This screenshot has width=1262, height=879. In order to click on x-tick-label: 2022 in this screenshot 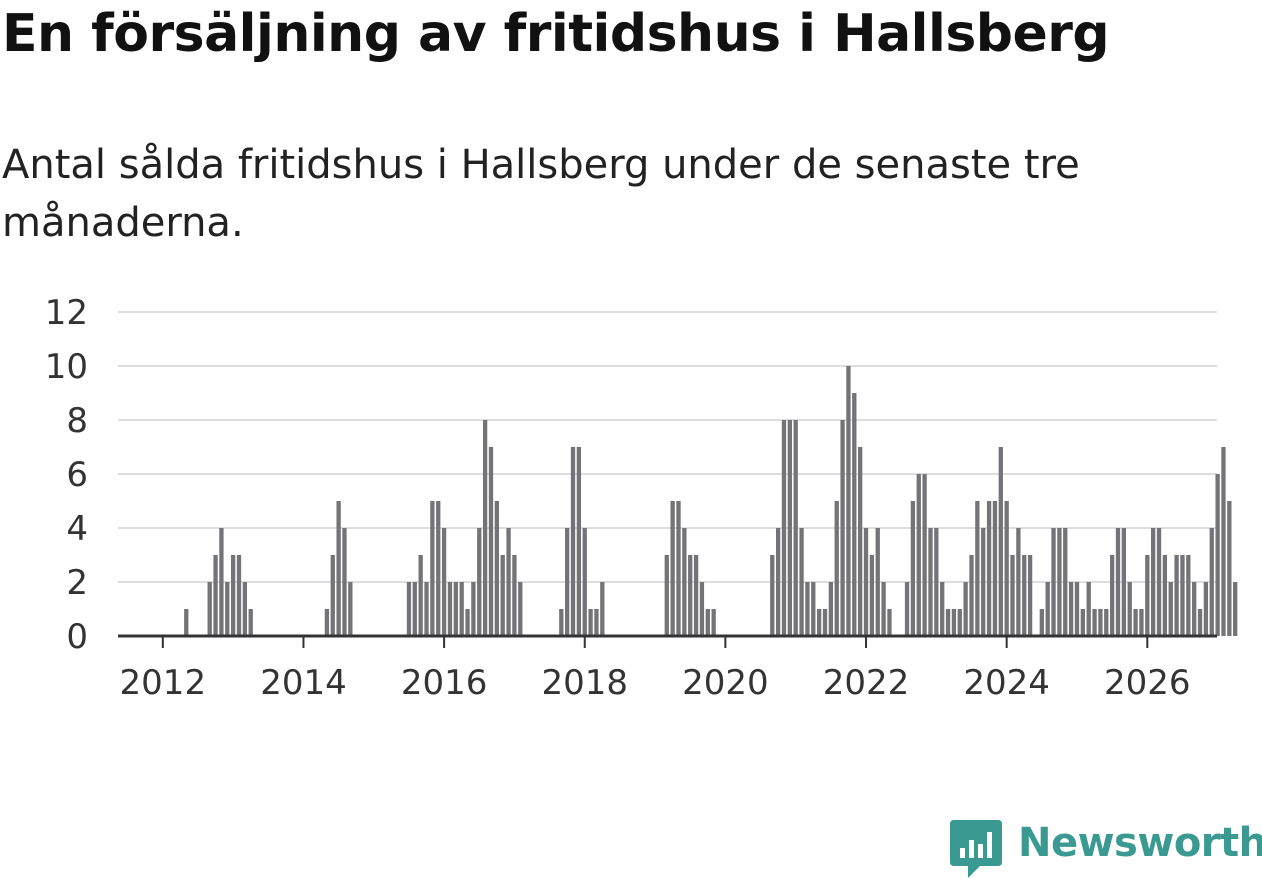, I will do `click(866, 683)`.